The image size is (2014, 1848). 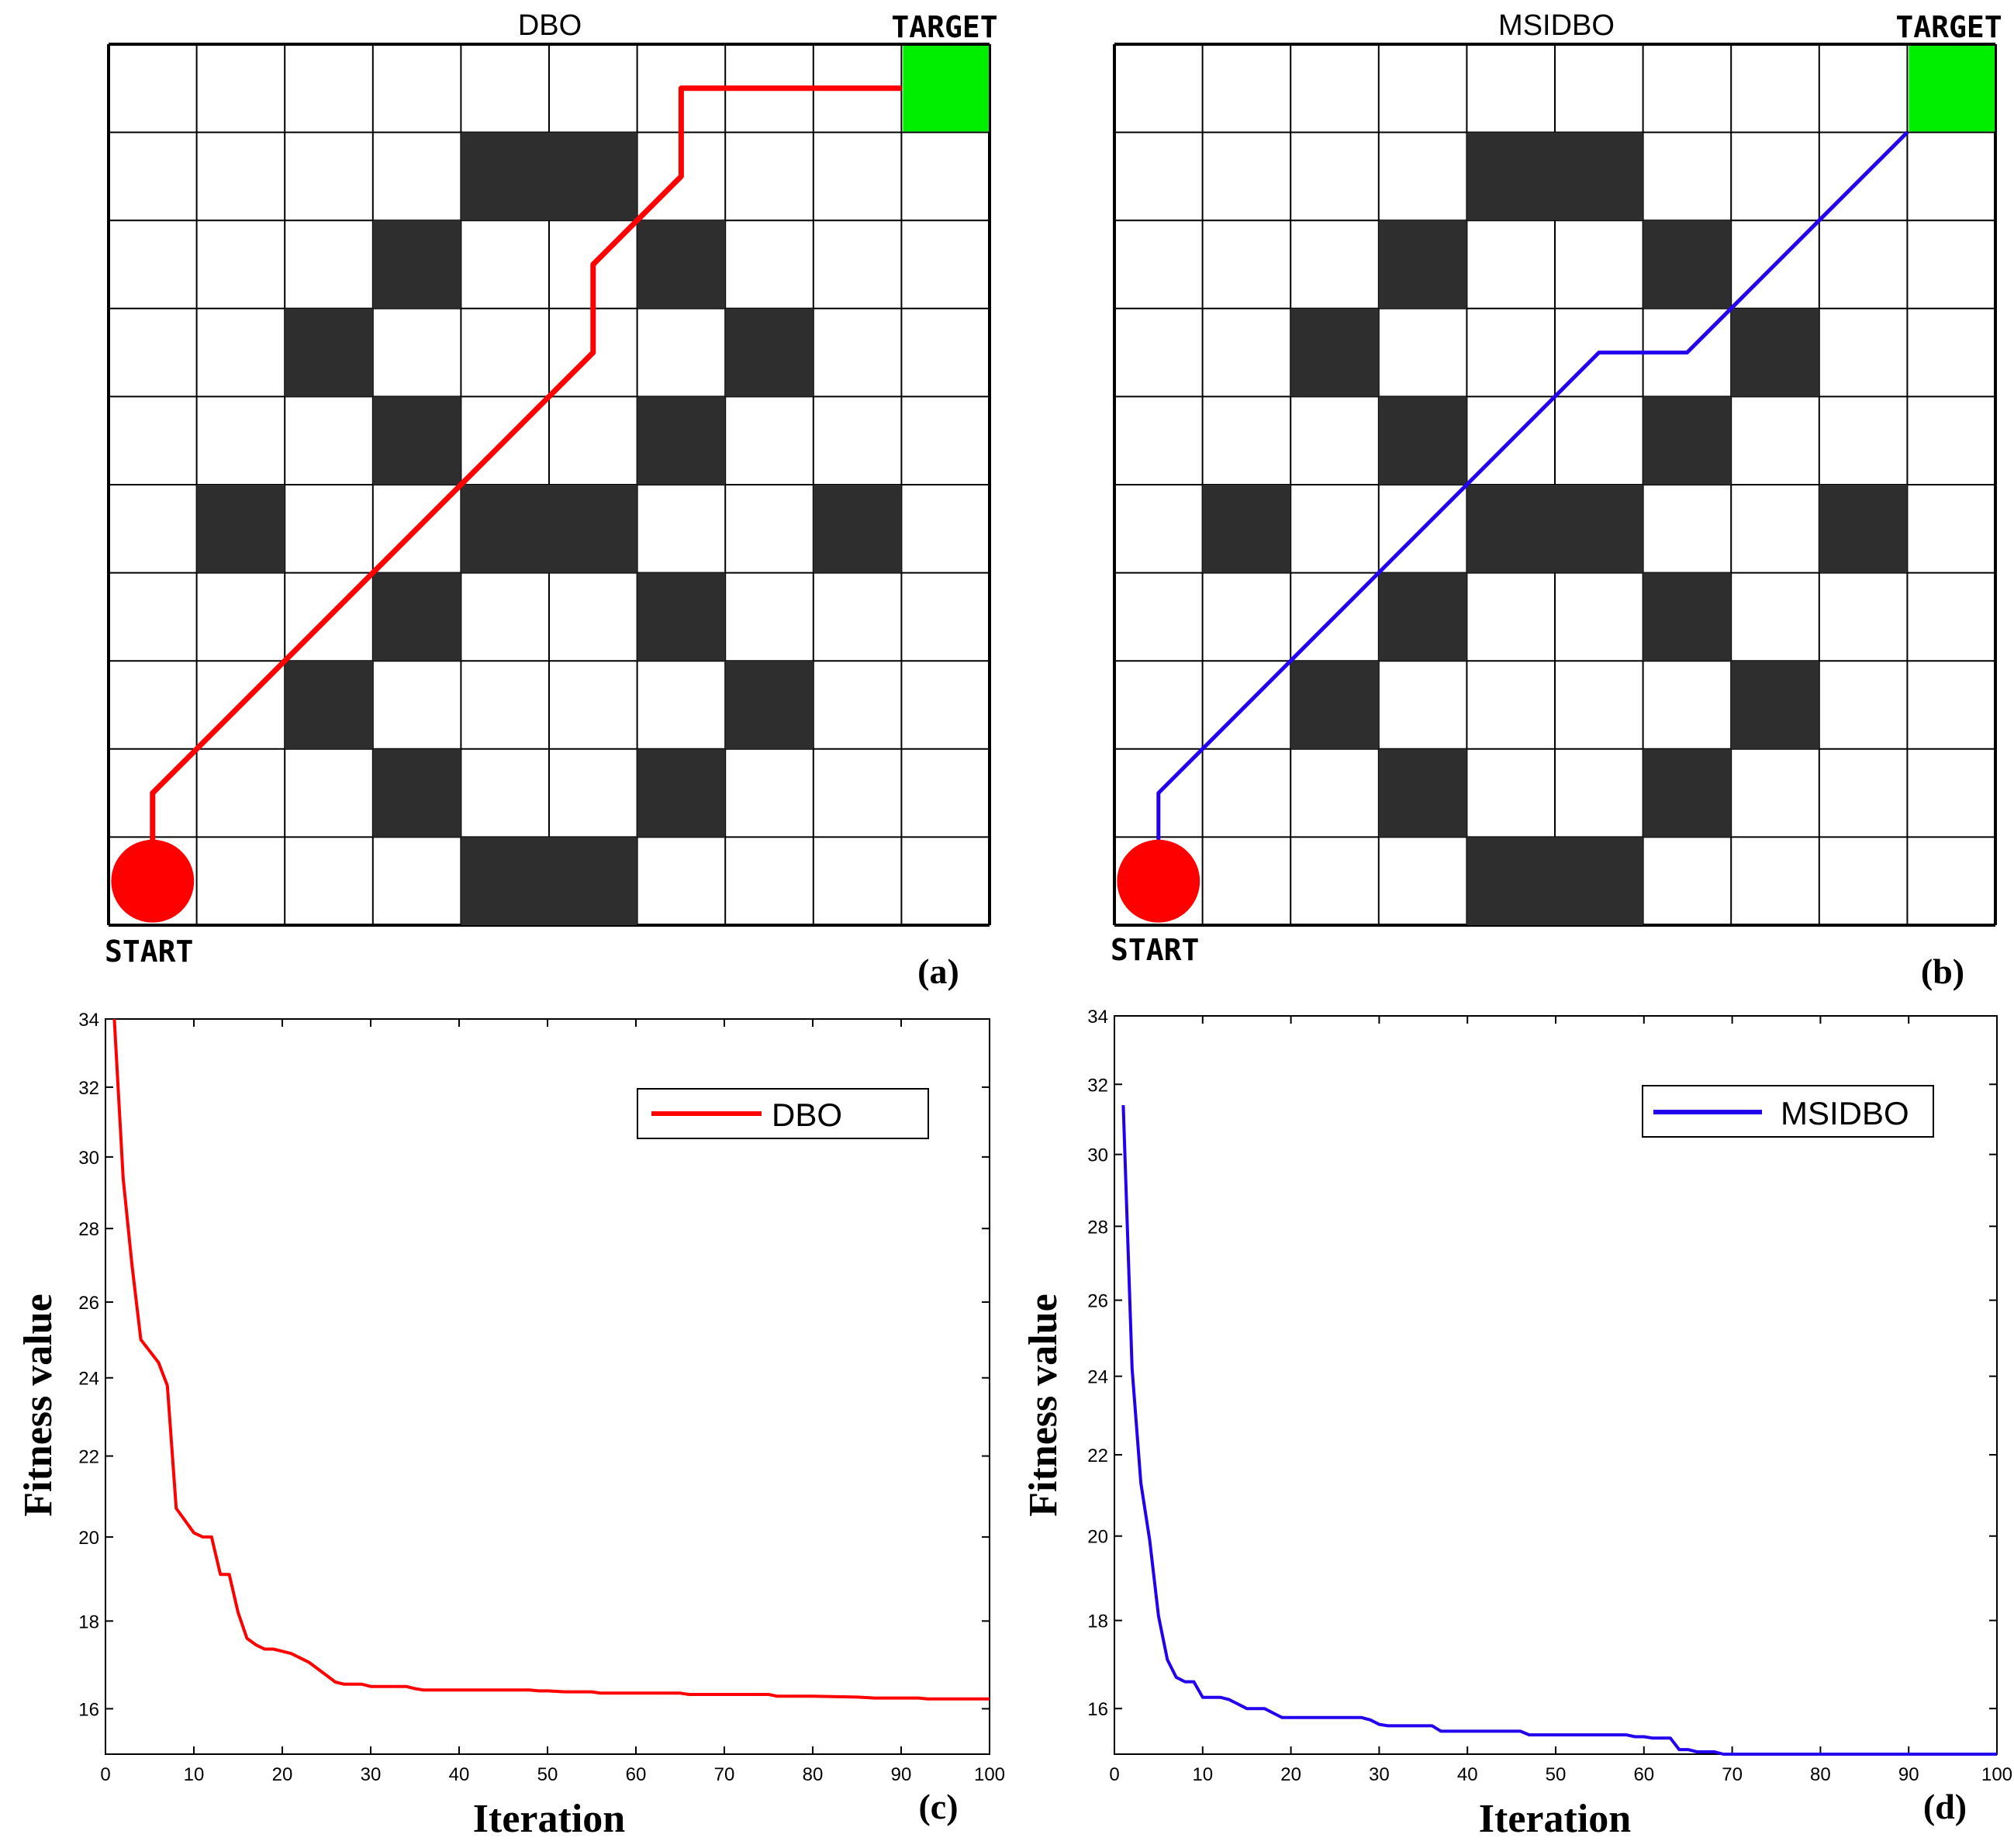 What do you see at coordinates (1820, 1774) in the screenshot?
I see `x-tick-label-d-8: 80` at bounding box center [1820, 1774].